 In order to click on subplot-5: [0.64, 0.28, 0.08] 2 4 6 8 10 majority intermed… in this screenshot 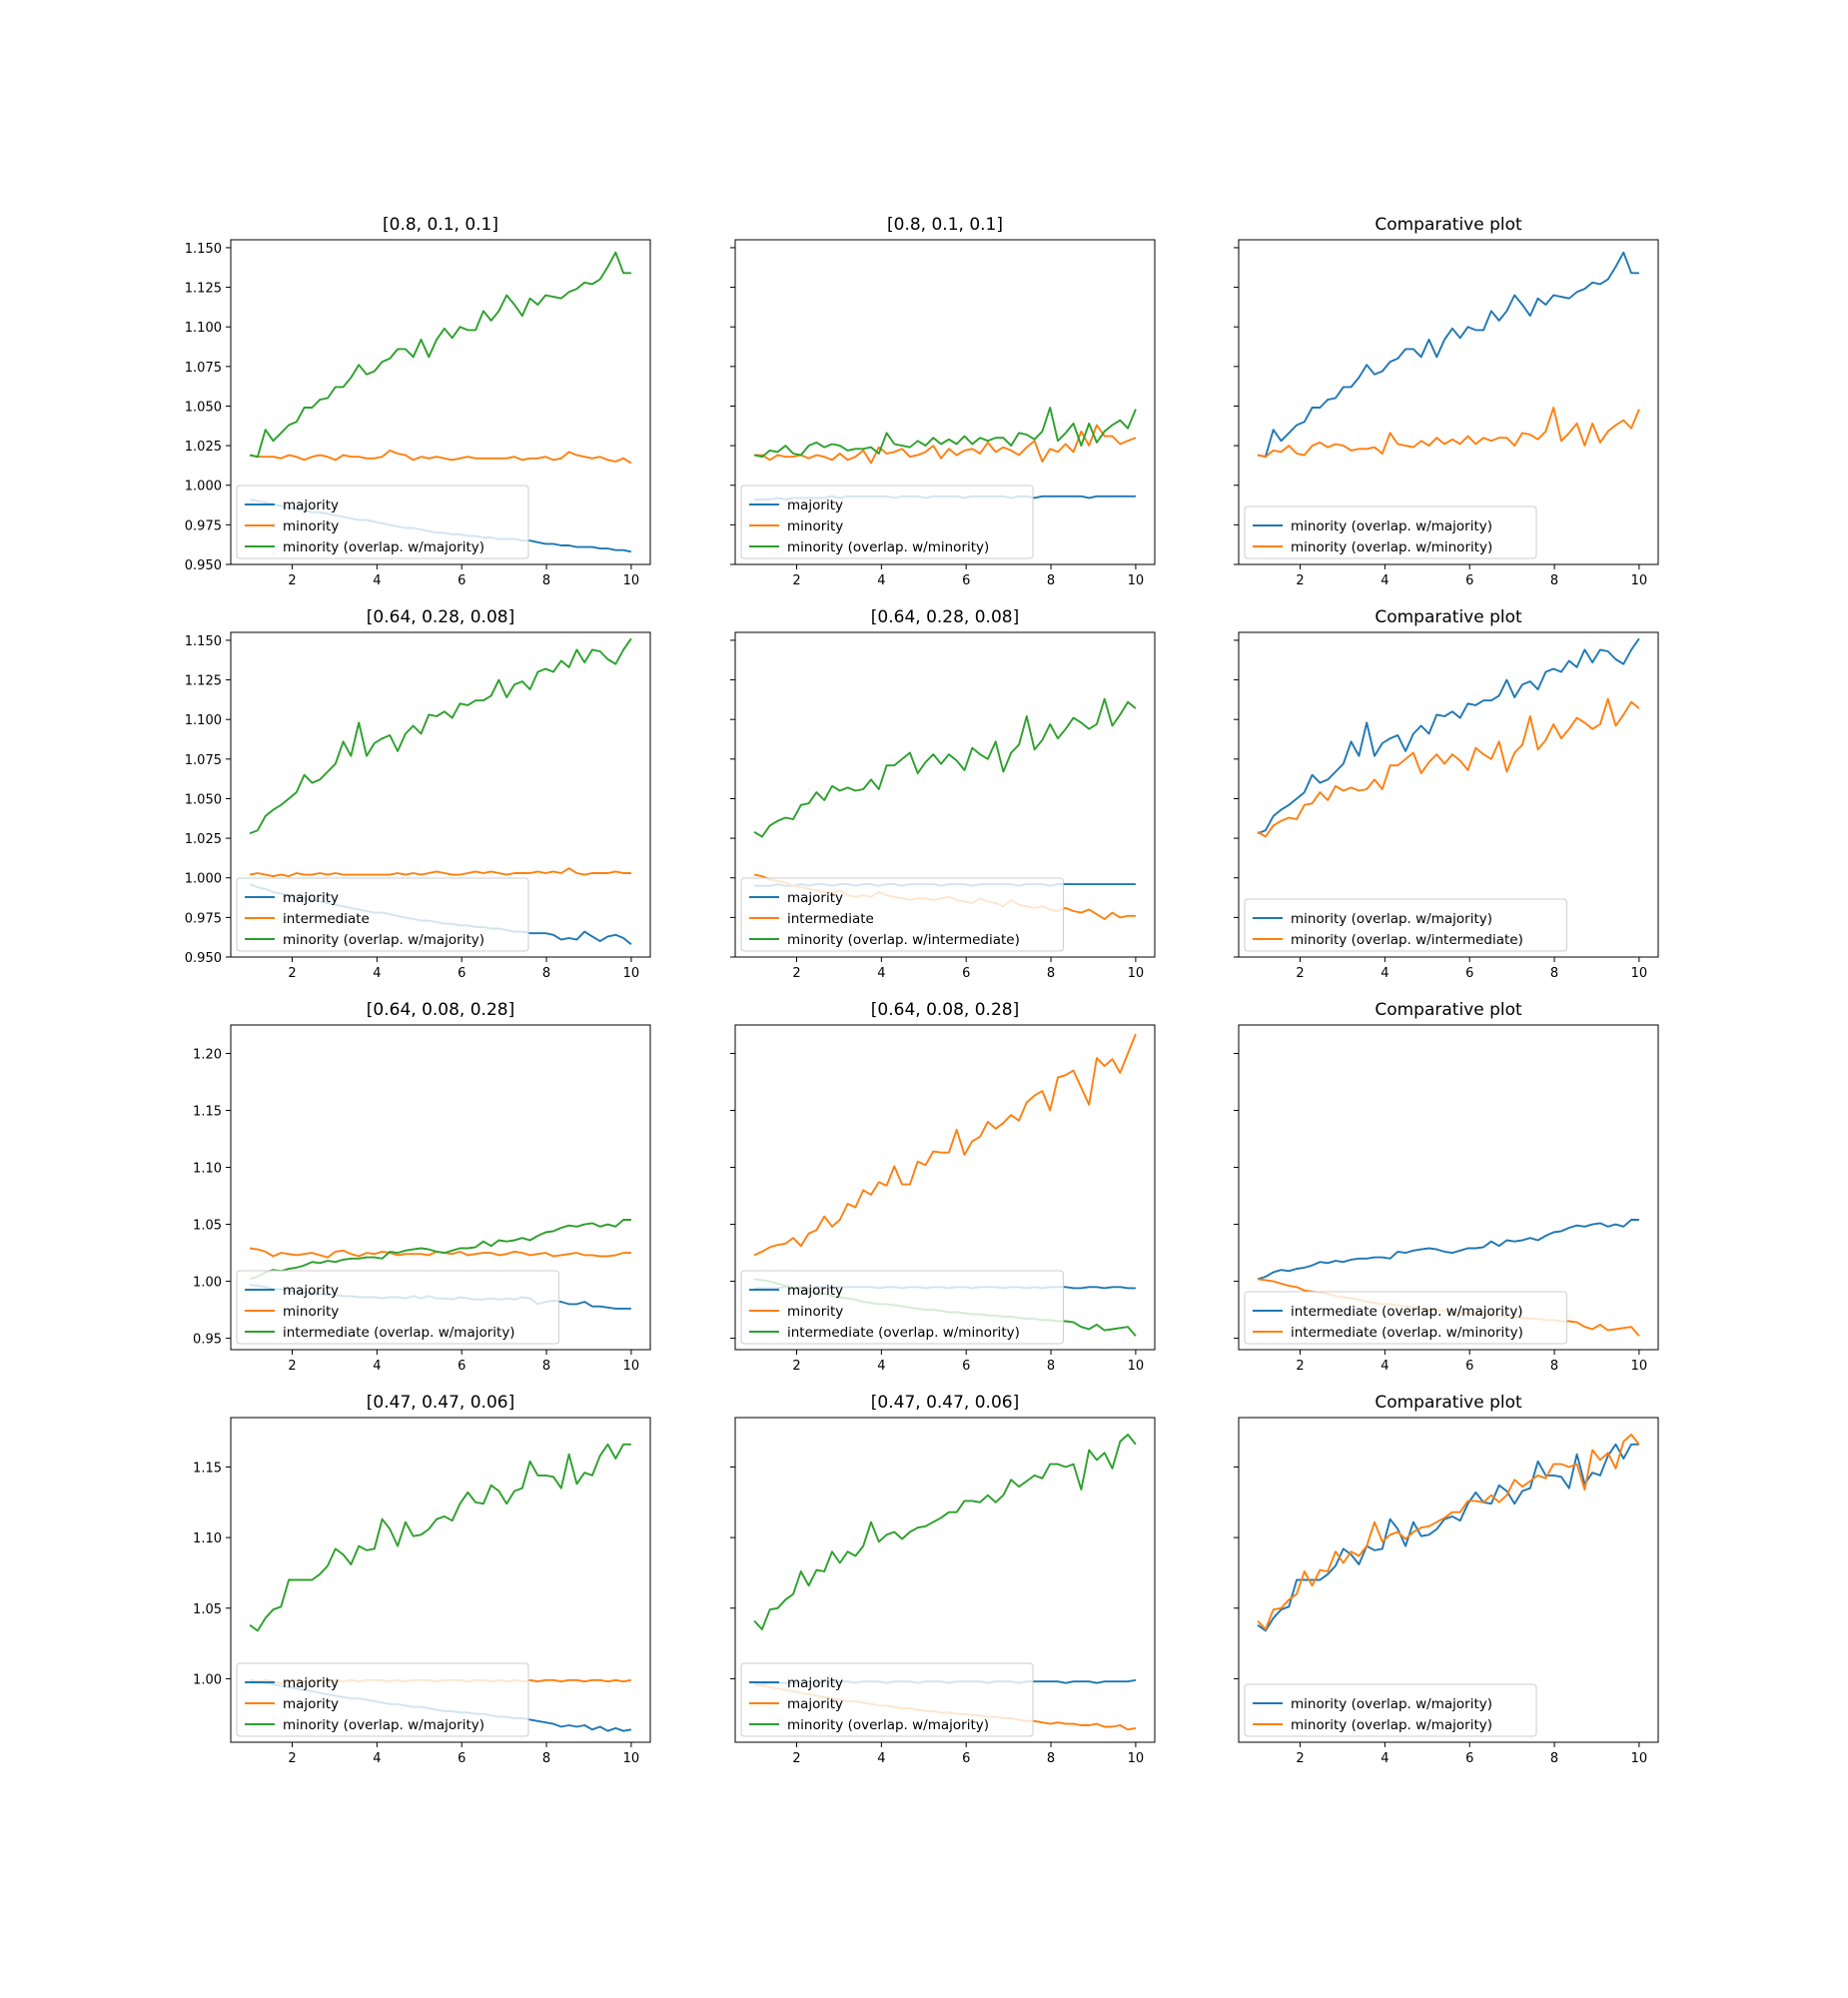, I will do `click(943, 794)`.